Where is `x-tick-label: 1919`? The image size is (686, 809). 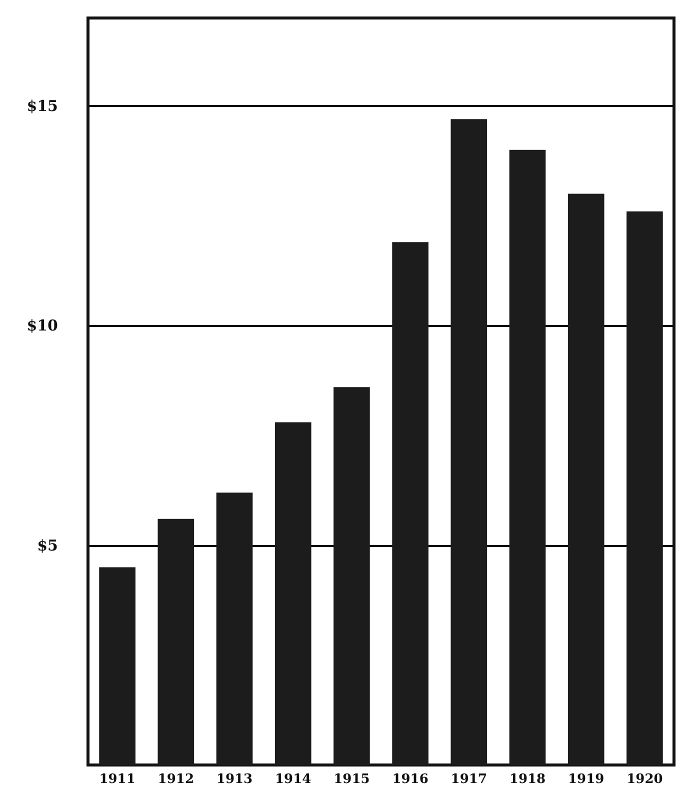
x-tick-label: 1919 is located at coordinates (586, 779).